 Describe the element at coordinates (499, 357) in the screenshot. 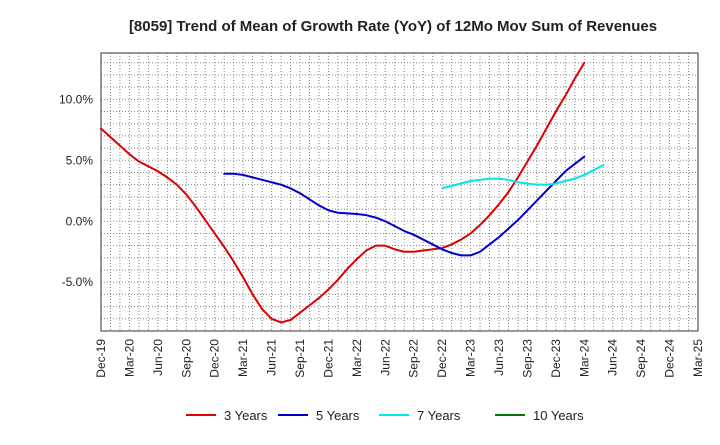

I see `x-tick-label: Jun-23` at that location.